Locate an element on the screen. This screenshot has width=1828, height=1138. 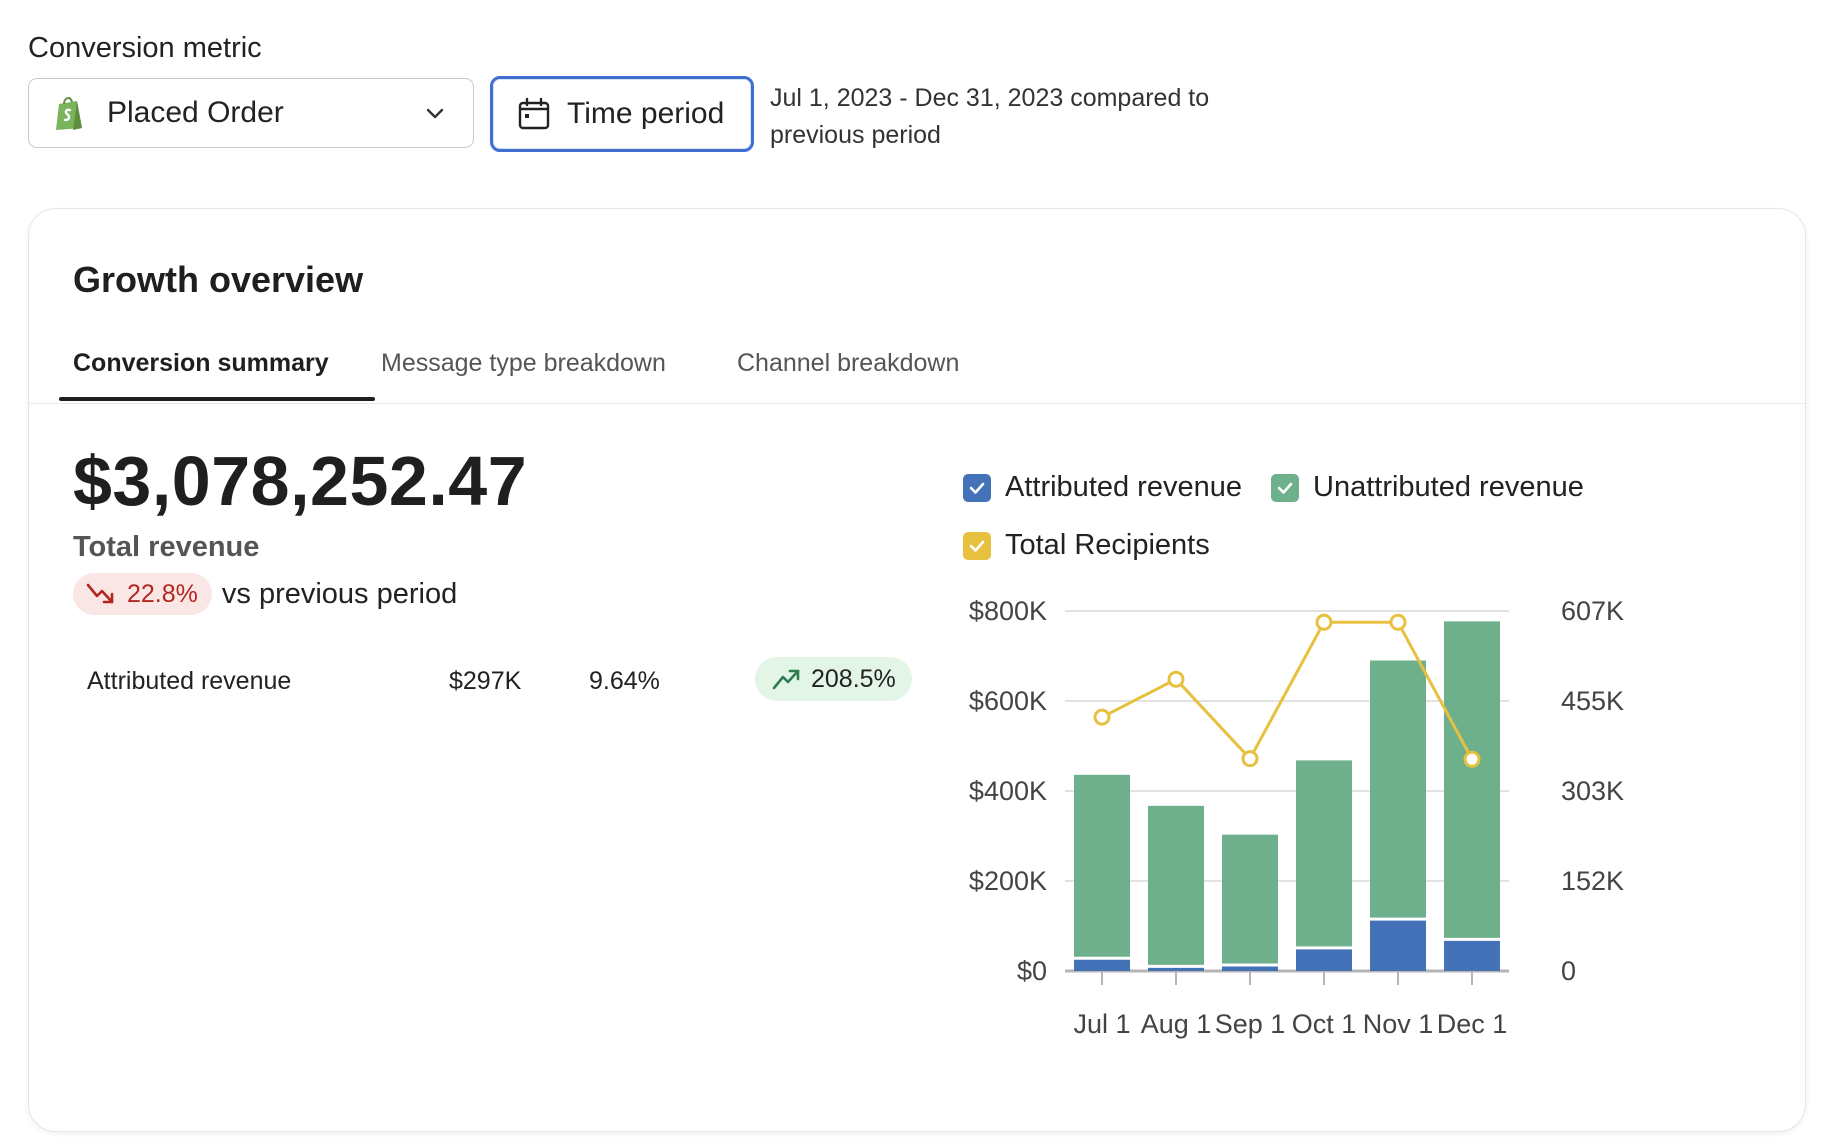
legend-label: Attributed revenue is located at coordinates (1123, 487).